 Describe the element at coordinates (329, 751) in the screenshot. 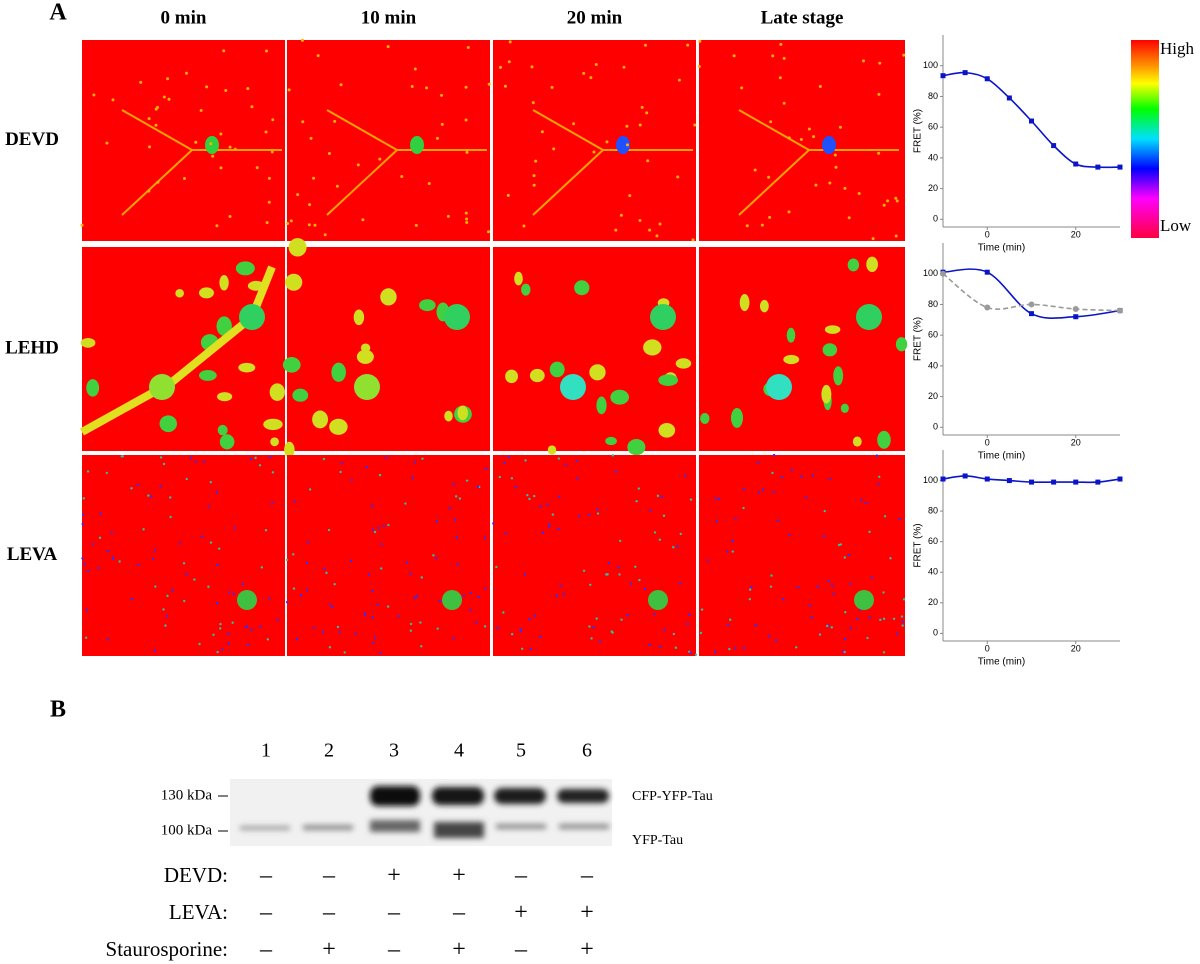

I see `lane-number: 2` at that location.